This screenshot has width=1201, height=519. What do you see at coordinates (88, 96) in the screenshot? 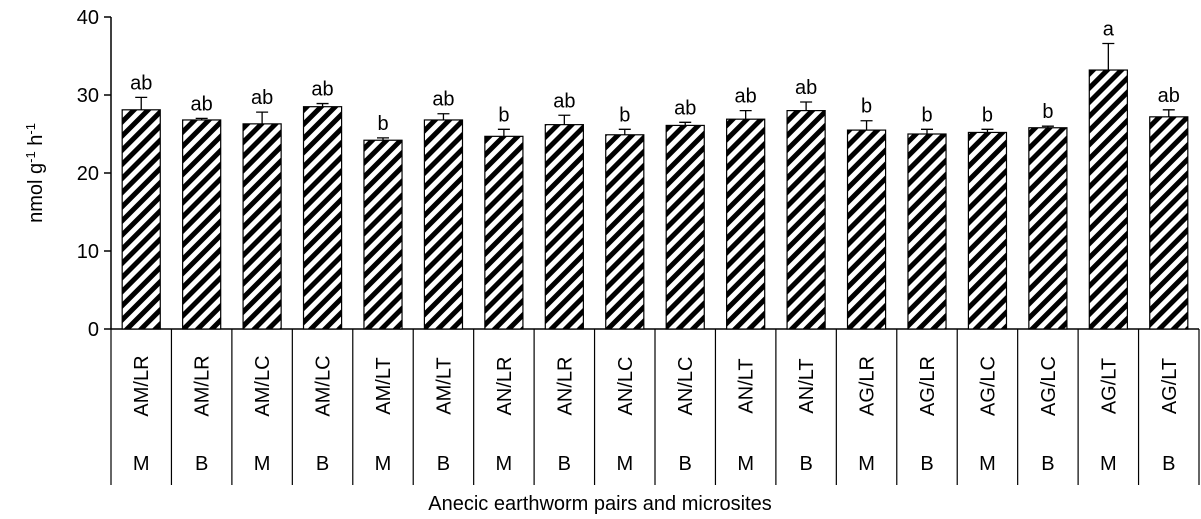
I see `y-tick-label: 30` at bounding box center [88, 96].